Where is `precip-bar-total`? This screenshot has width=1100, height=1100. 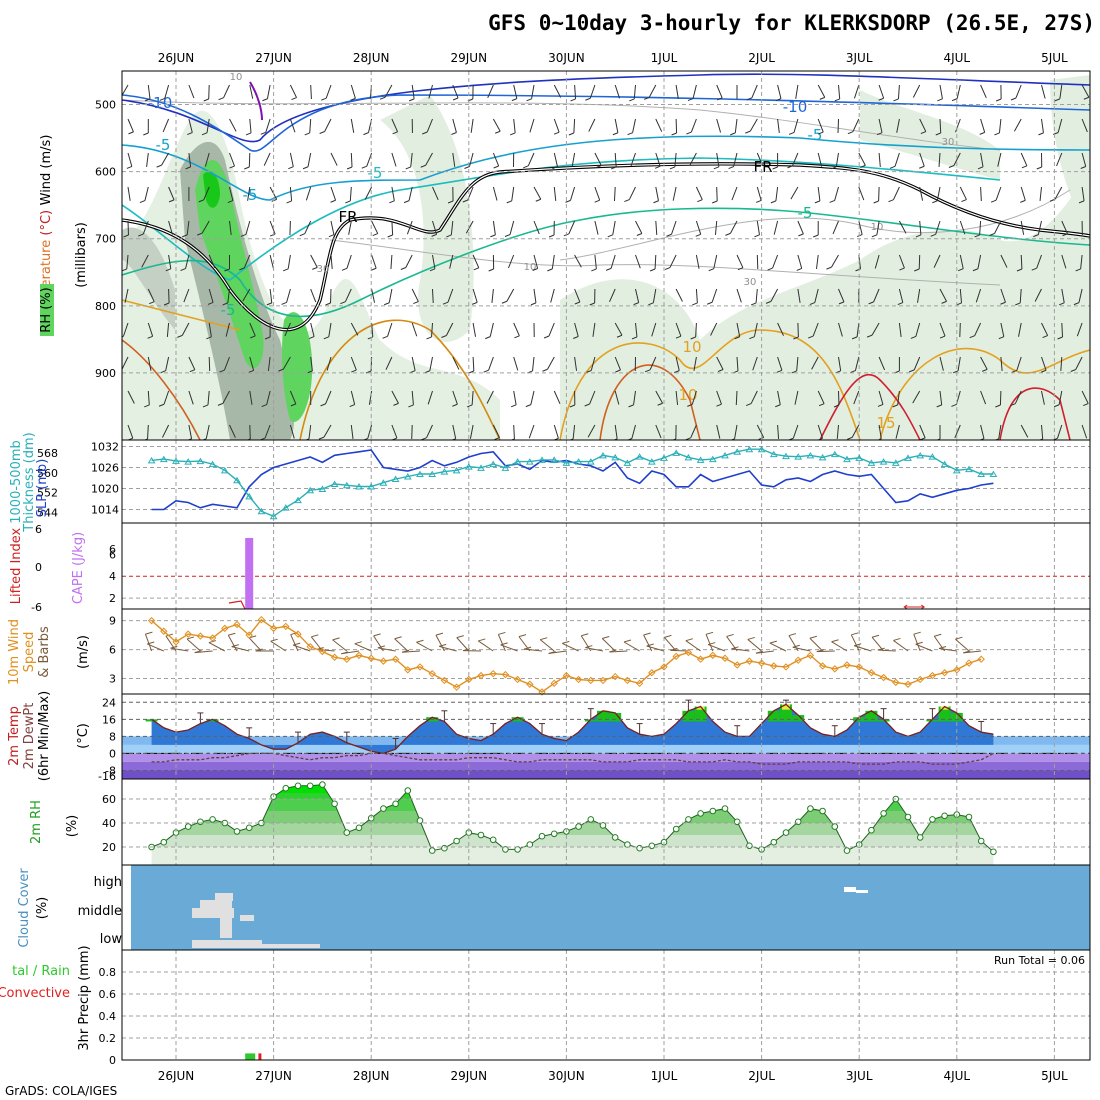 precip-bar-total is located at coordinates (250, 1056).